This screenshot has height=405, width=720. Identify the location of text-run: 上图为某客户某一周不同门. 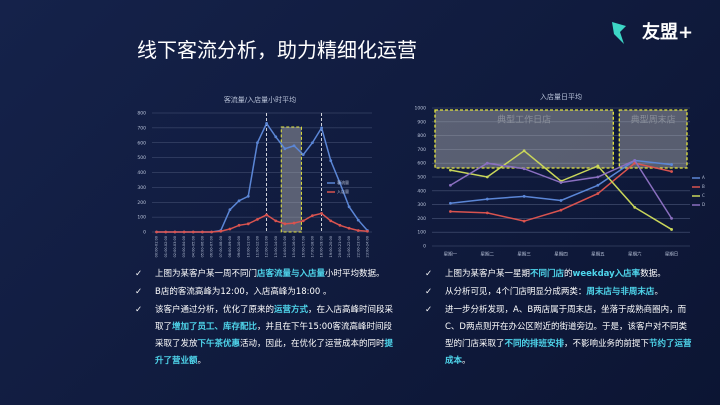
(206, 274).